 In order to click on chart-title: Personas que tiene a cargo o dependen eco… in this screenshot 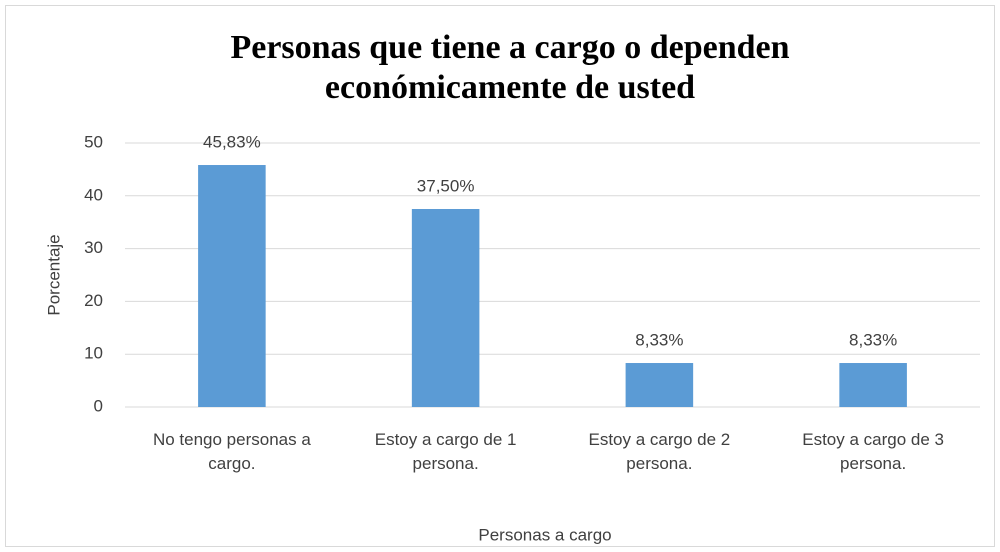, I will do `click(509, 67)`.